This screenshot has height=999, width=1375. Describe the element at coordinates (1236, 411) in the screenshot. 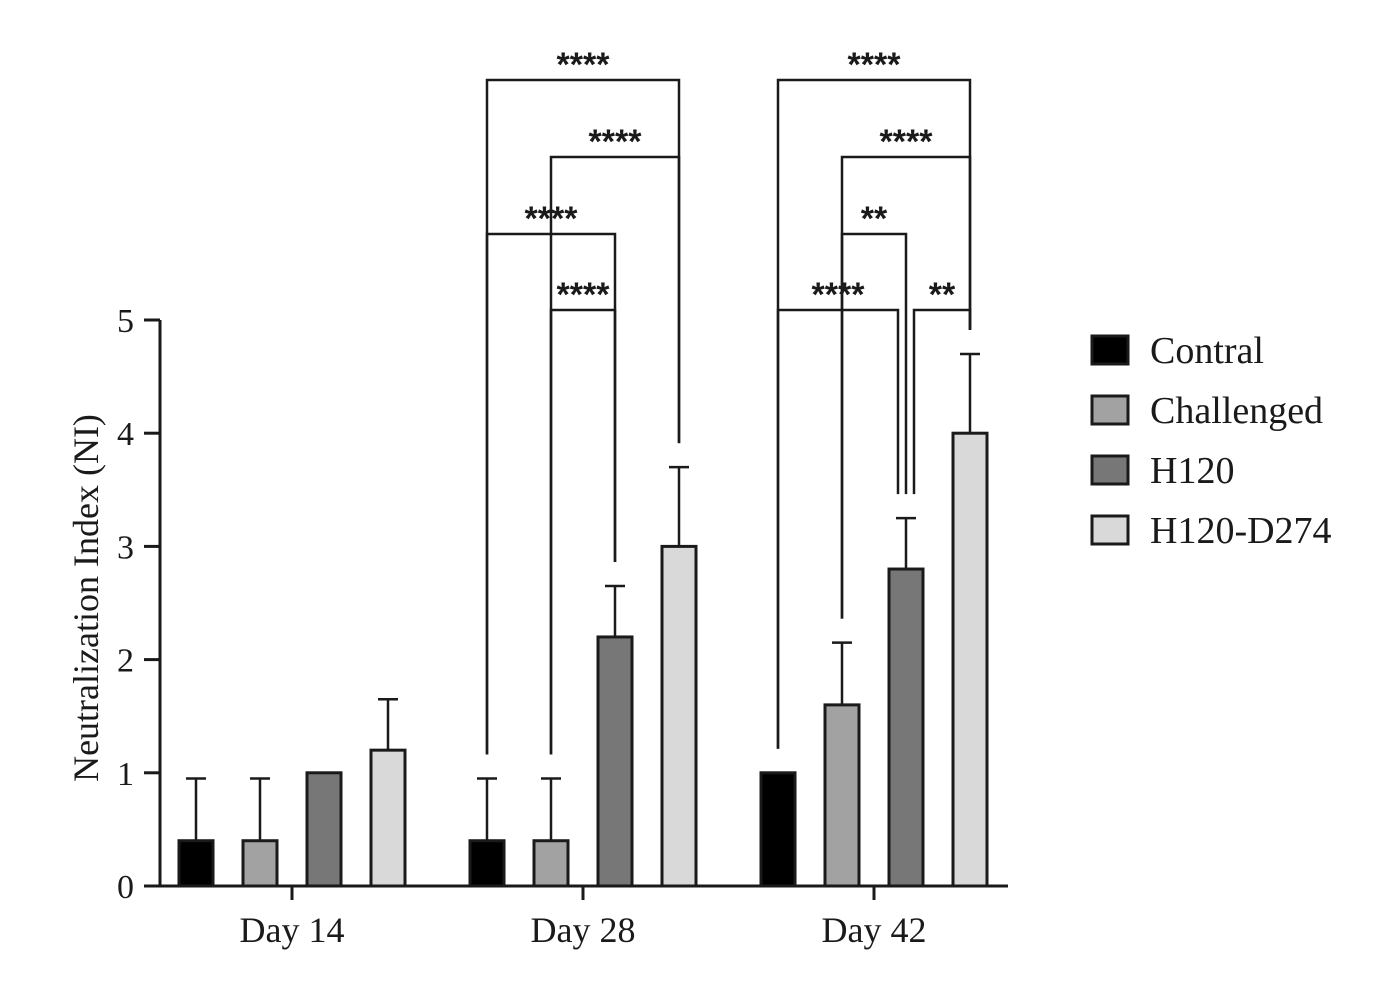

I see `legend-label: Challenged` at that location.